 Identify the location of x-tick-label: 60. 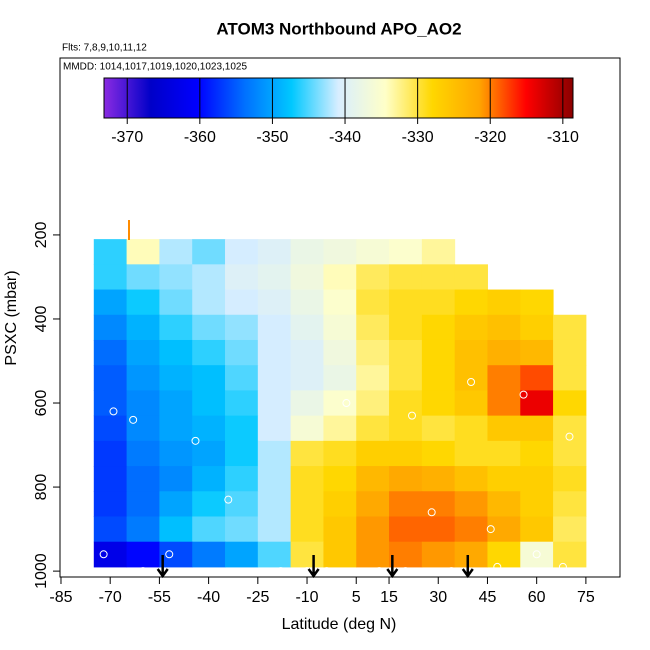
(537, 597).